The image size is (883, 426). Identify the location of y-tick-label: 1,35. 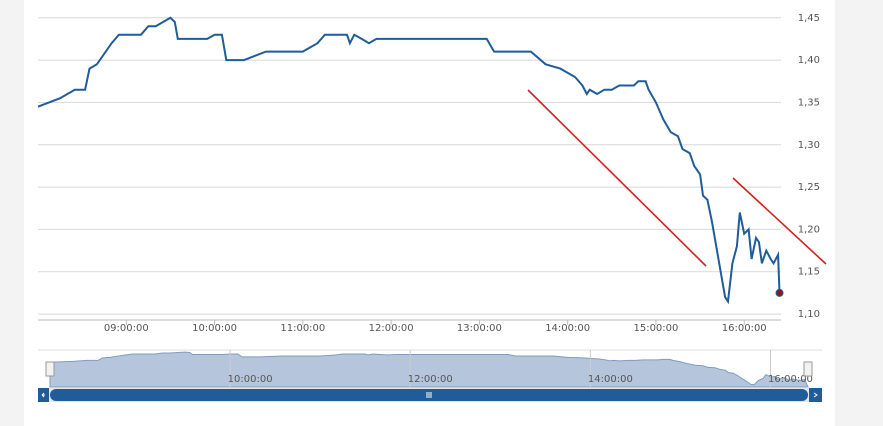
(809, 102).